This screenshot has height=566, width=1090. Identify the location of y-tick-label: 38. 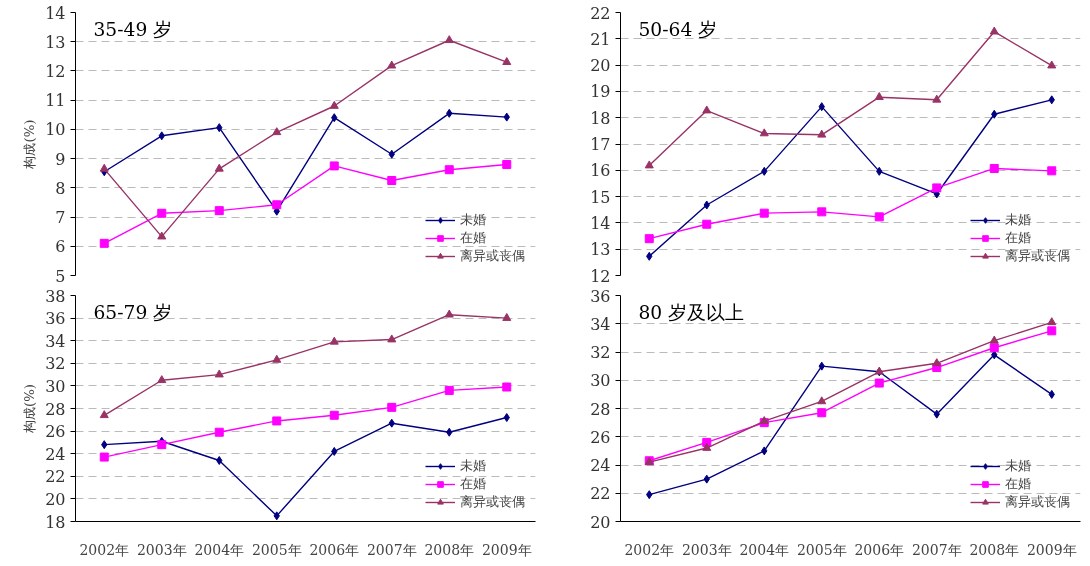
(55, 296).